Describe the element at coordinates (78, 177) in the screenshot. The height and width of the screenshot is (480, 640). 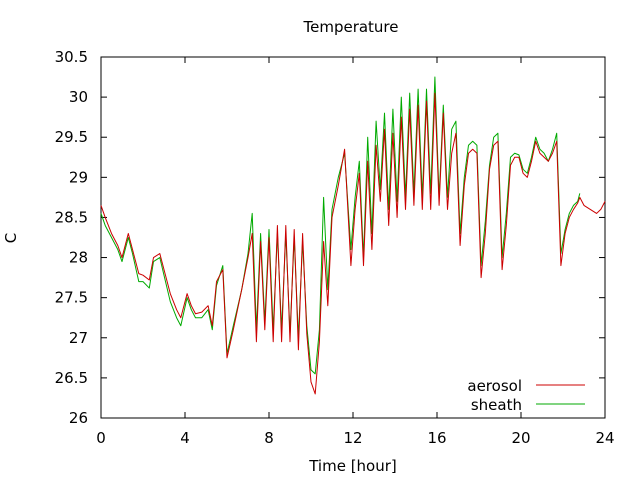
I see `y-tick-label: 29` at that location.